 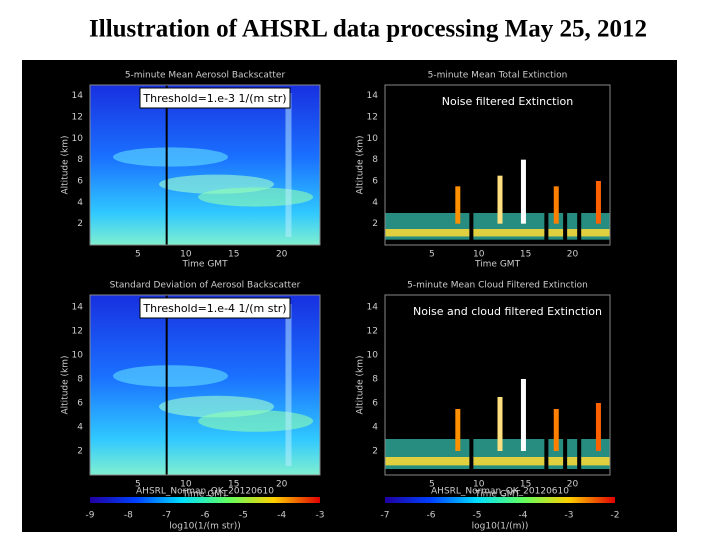 I want to click on overlay-label: Noise filtered Extinction, so click(x=508, y=101).